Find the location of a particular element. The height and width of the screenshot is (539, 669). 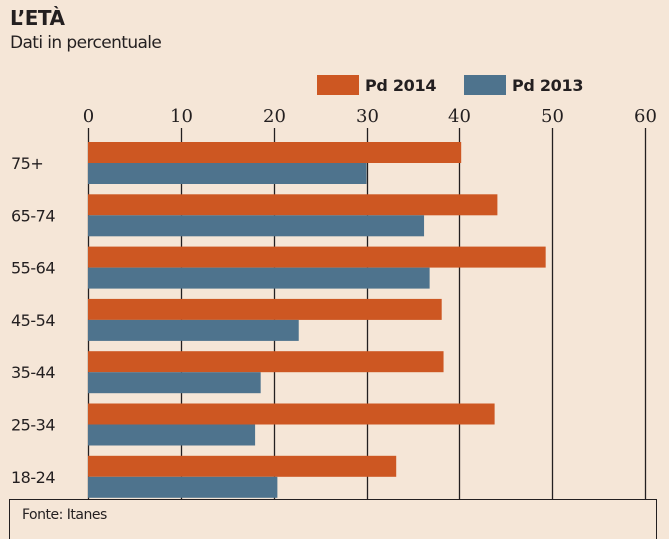

chart-subtitle: Dati in percentuale is located at coordinates (86, 43).